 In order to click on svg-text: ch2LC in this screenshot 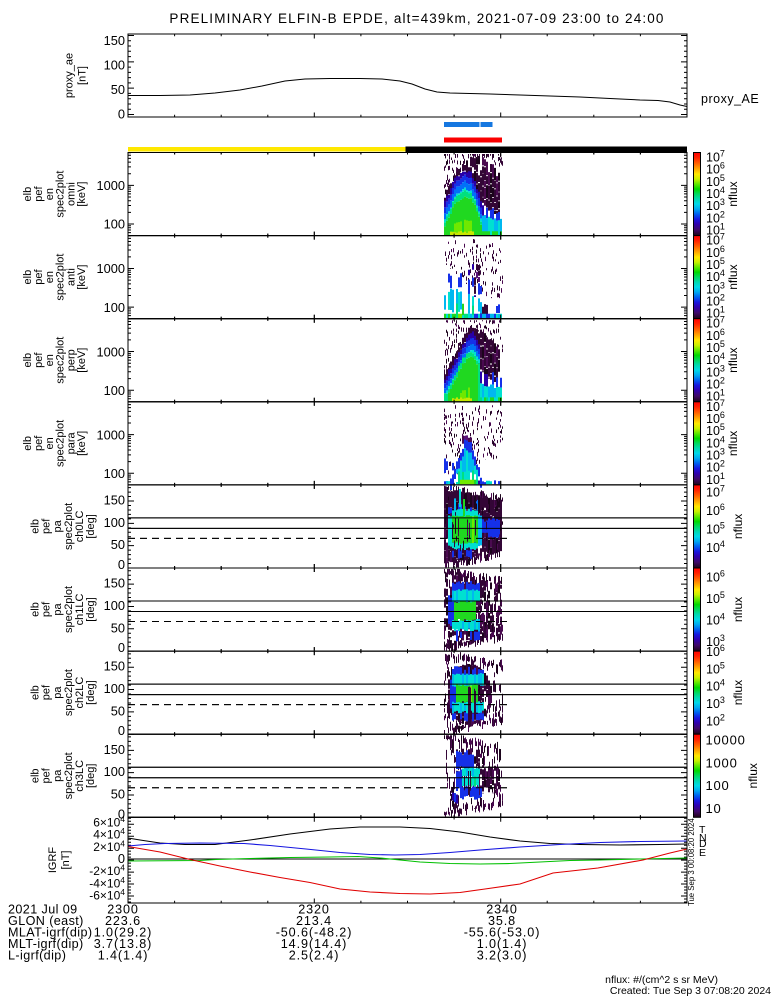, I will do `click(80, 693)`.